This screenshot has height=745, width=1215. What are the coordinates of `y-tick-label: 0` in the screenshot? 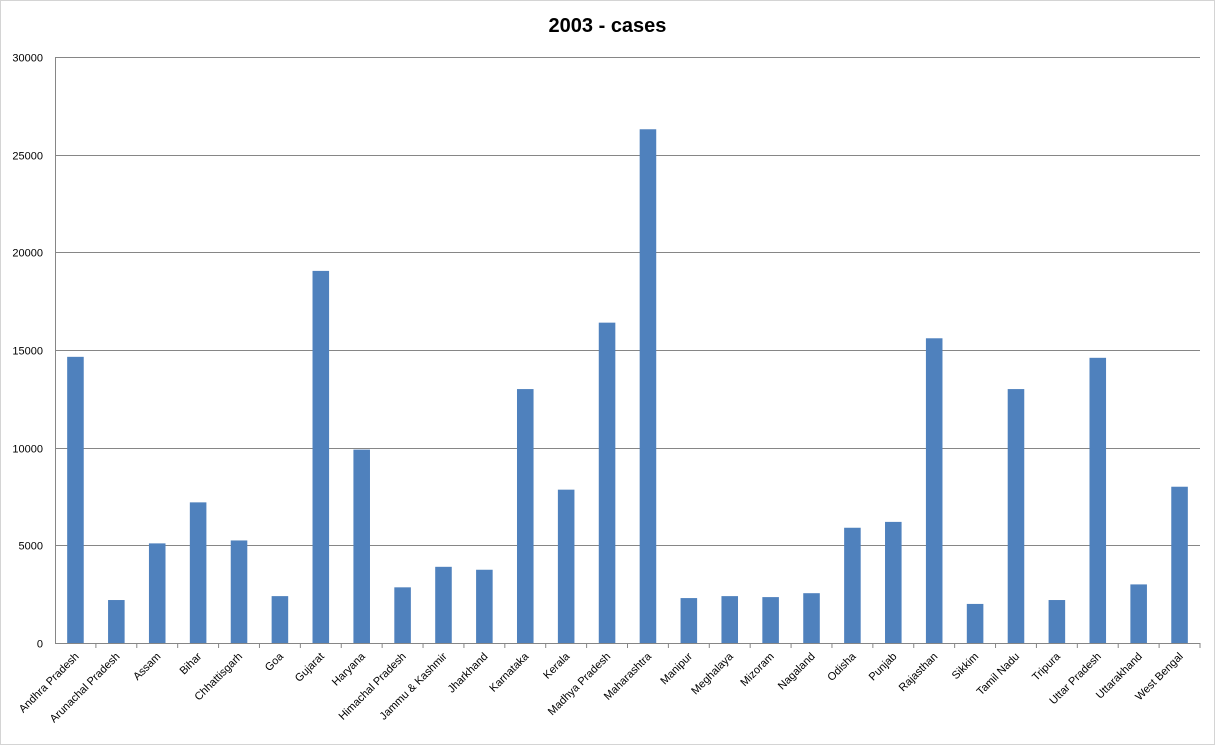 It's located at (40, 645).